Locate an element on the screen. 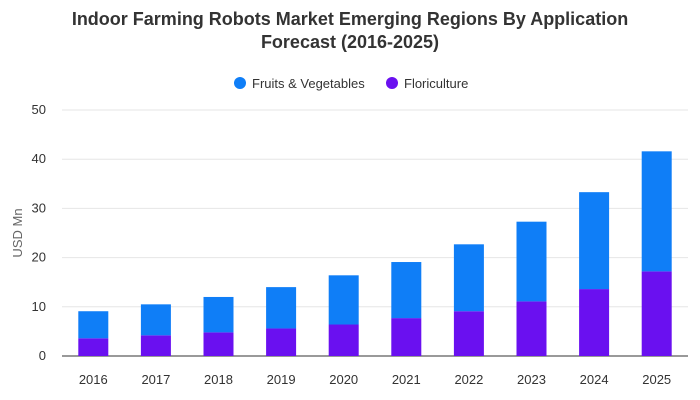 This screenshot has height=400, width=700. y-tick-label-10: 10 is located at coordinates (39, 306).